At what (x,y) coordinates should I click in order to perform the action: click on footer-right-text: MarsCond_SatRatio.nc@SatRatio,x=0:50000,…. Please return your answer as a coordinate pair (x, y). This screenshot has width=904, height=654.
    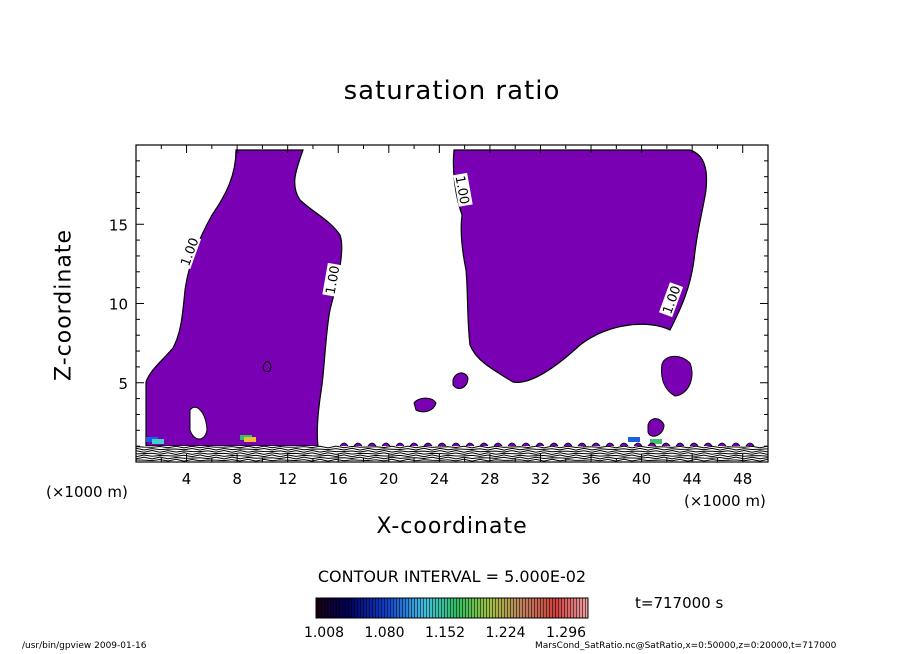
    Looking at the image, I should click on (686, 646).